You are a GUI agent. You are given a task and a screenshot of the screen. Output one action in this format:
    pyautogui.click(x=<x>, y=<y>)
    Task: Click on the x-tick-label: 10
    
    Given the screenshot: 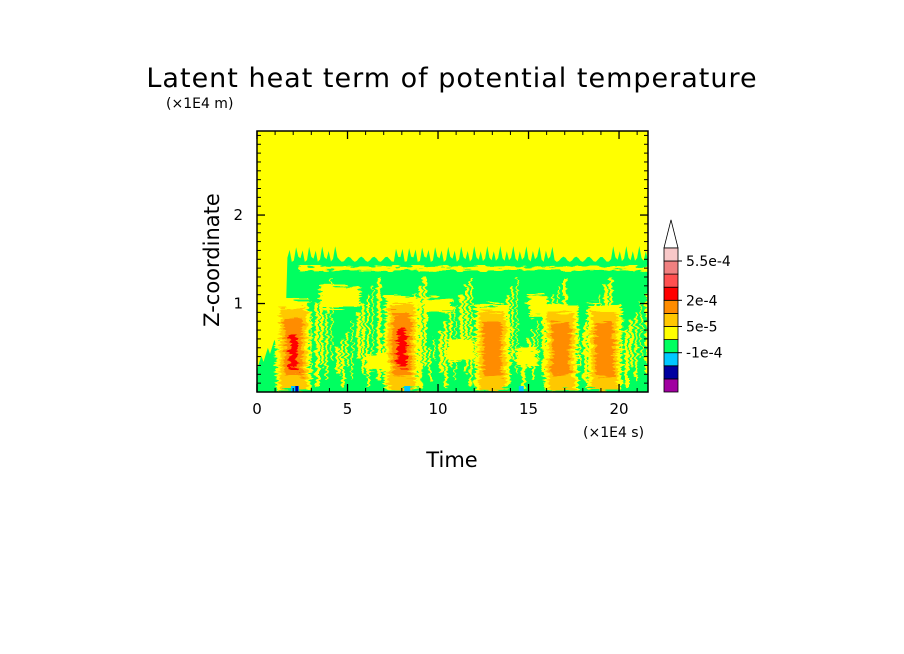 What is the action you would take?
    pyautogui.click(x=437, y=409)
    